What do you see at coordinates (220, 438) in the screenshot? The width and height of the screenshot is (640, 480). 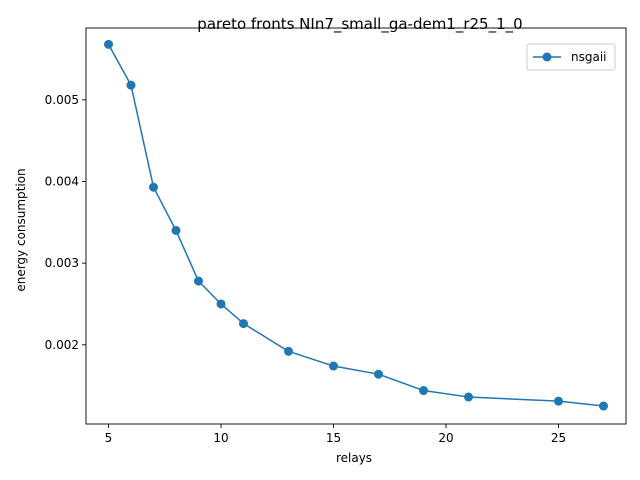 I see `x-tick-label: 10` at bounding box center [220, 438].